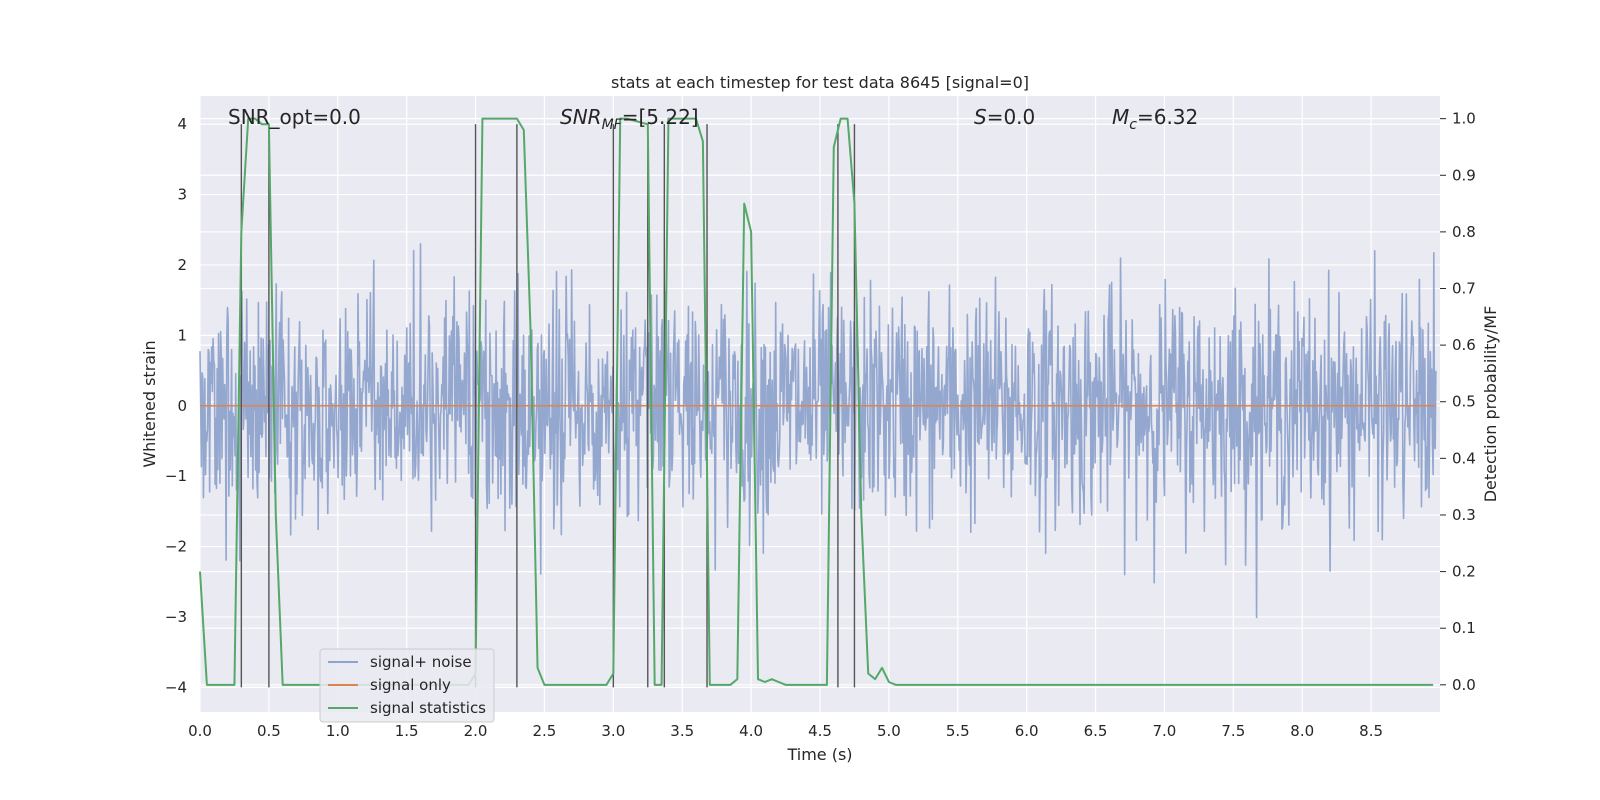 The width and height of the screenshot is (1600, 800). What do you see at coordinates (1165, 731) in the screenshot?
I see `x-tick-label: 7.0` at bounding box center [1165, 731].